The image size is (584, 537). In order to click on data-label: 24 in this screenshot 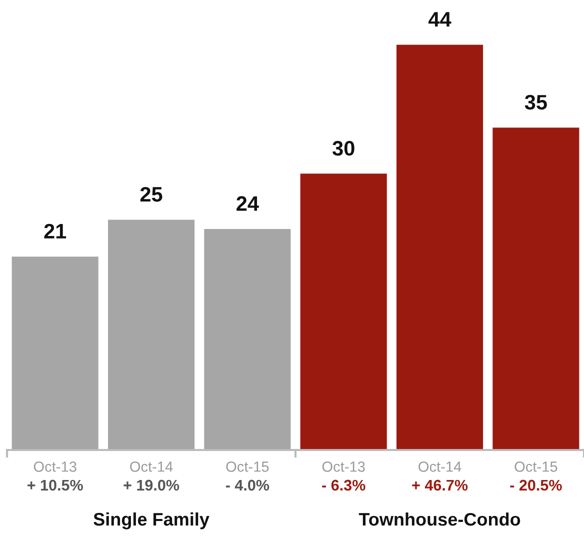, I will do `click(247, 203)`.